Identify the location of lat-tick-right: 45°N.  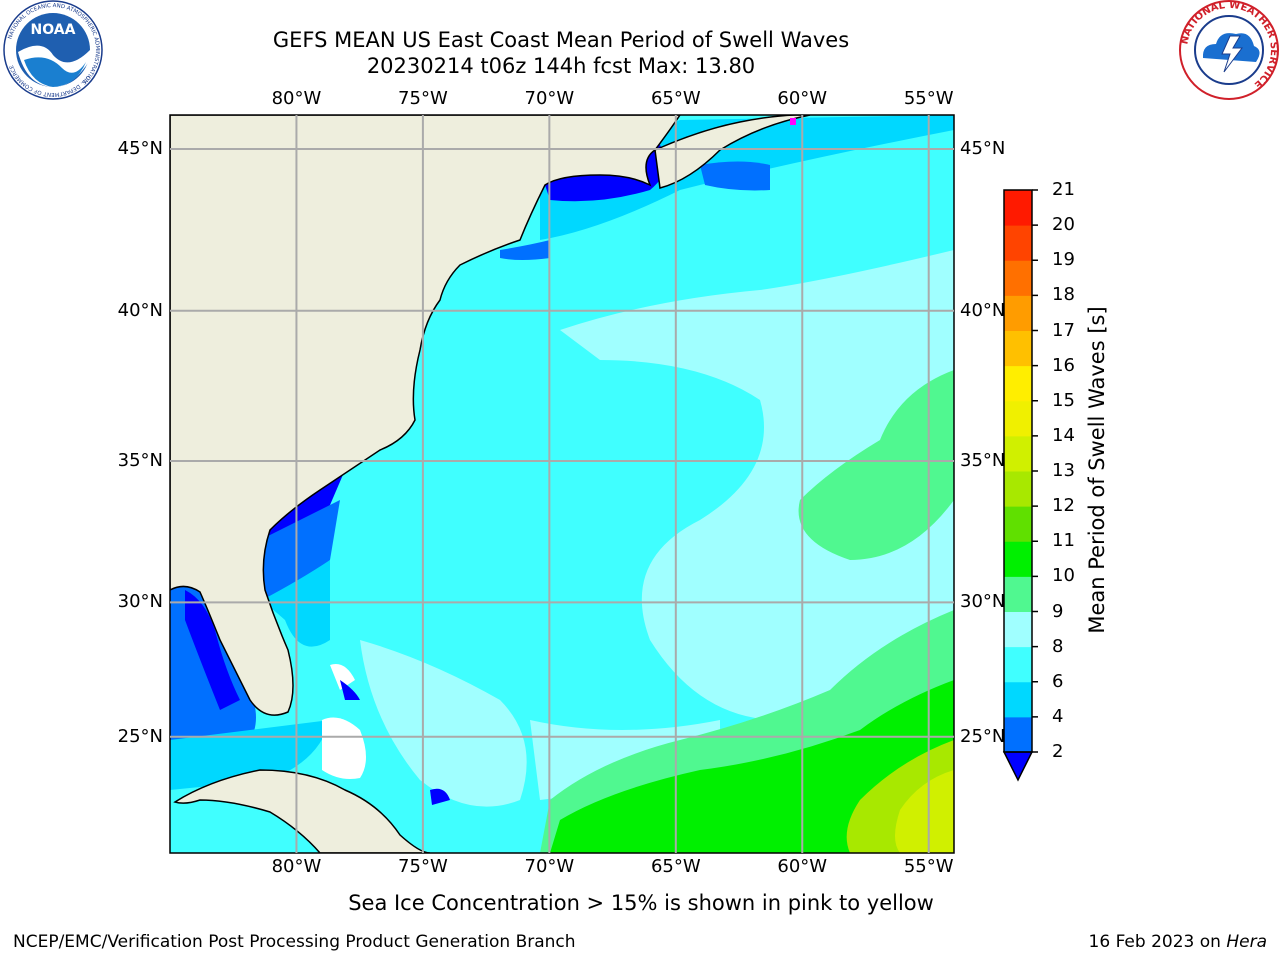
(983, 148).